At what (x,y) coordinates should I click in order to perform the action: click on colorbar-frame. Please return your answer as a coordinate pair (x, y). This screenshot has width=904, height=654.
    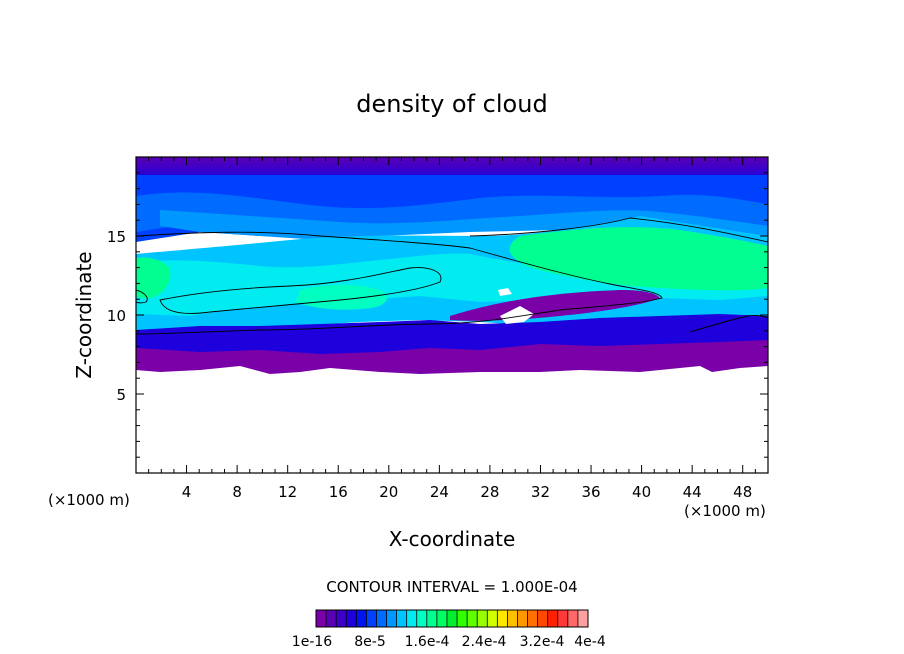
    Looking at the image, I should click on (452, 618).